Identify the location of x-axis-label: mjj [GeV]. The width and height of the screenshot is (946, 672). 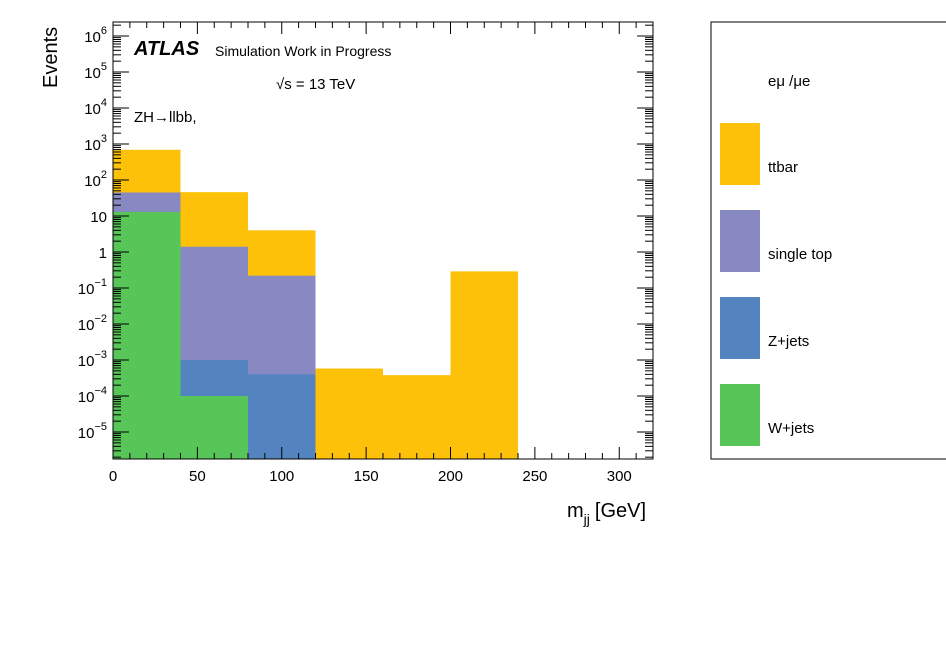
(606, 513).